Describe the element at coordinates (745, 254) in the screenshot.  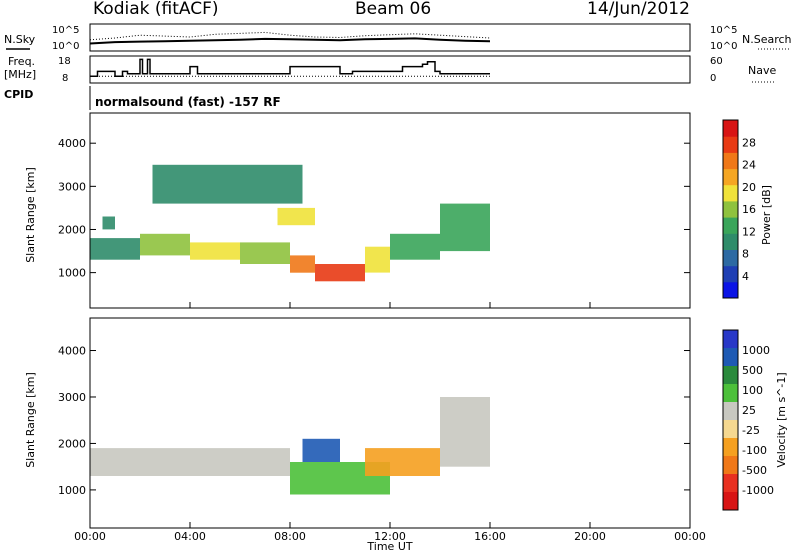
I see `colorbar-tick-label: 8` at that location.